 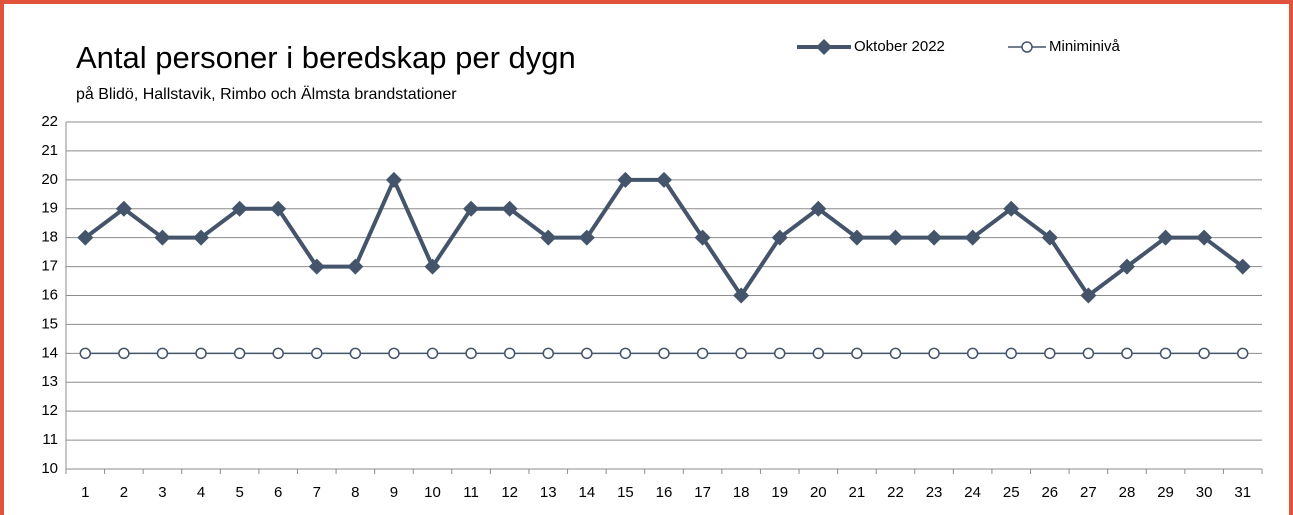 What do you see at coordinates (1049, 492) in the screenshot?
I see `x-tick-label: 26` at bounding box center [1049, 492].